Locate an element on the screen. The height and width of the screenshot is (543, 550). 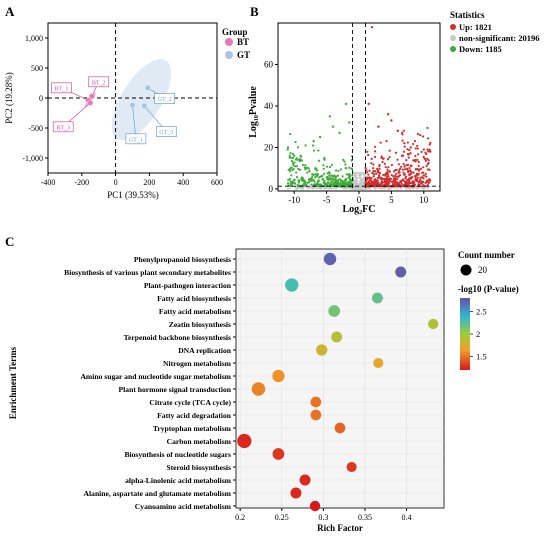
pca-x-tick-label: 0 is located at coordinates (116, 182).